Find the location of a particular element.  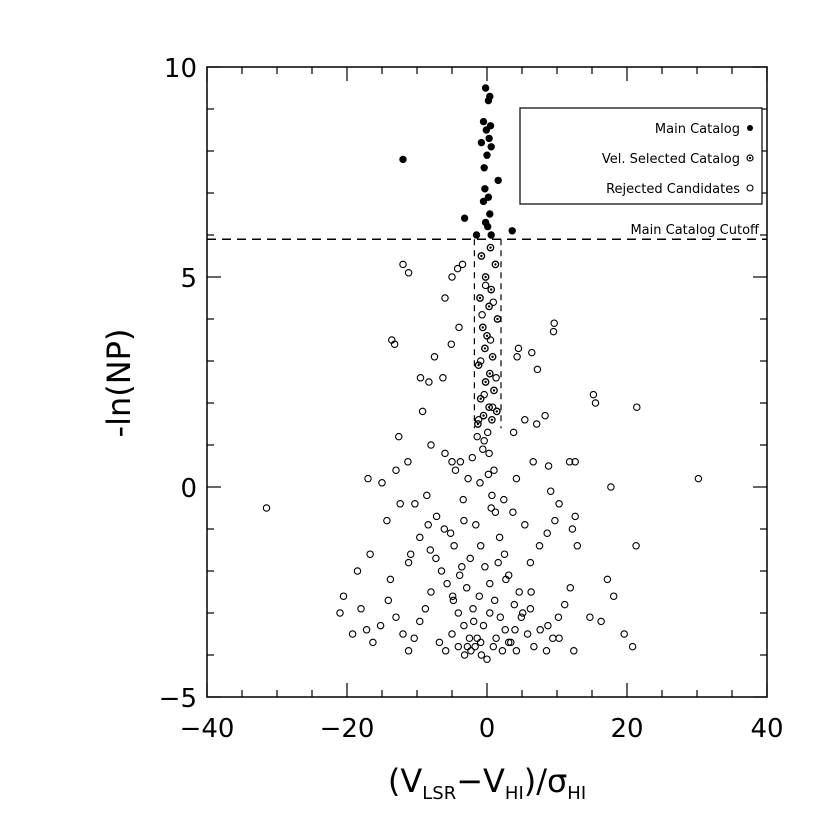

x-tick-label: 20 is located at coordinates (626, 729).